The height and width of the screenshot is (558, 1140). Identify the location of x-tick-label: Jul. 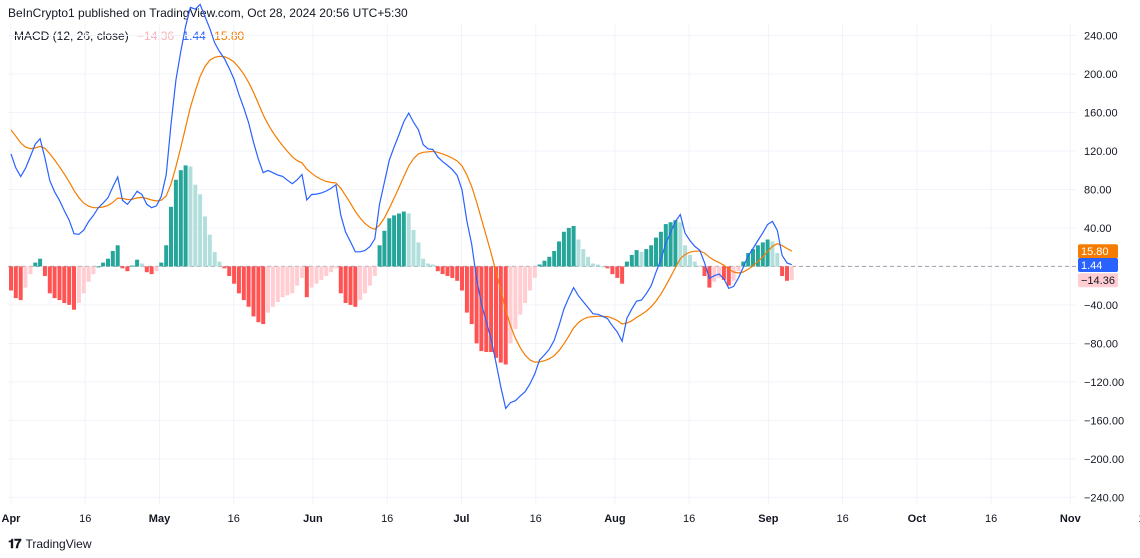
(461, 519).